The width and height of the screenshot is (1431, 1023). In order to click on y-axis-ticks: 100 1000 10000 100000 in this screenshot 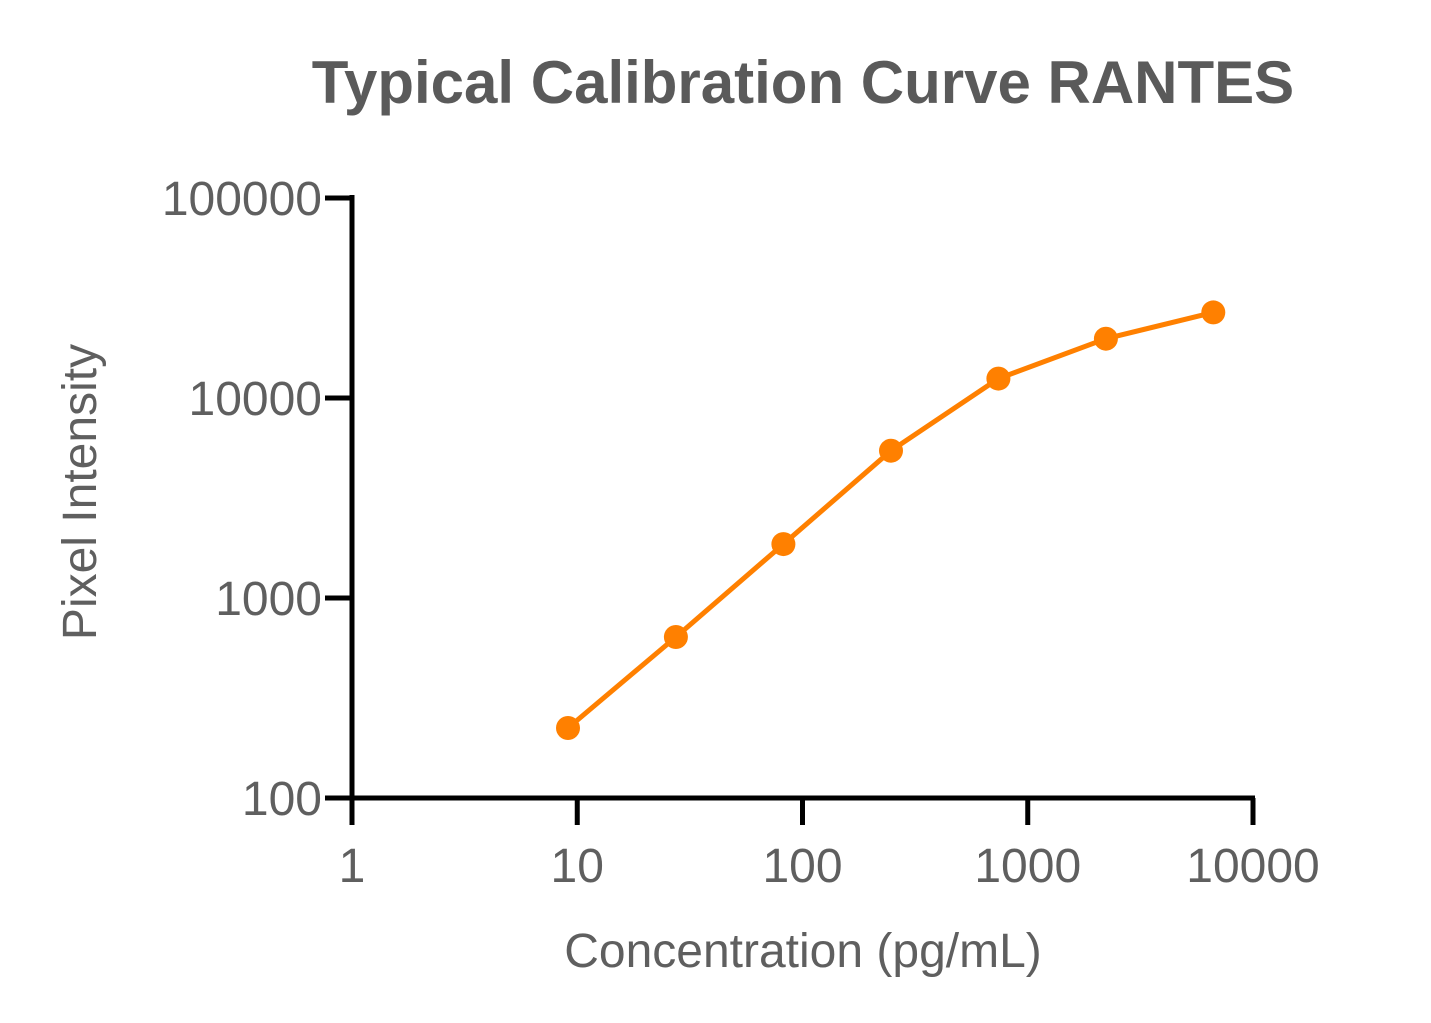, I will do `click(257, 499)`.